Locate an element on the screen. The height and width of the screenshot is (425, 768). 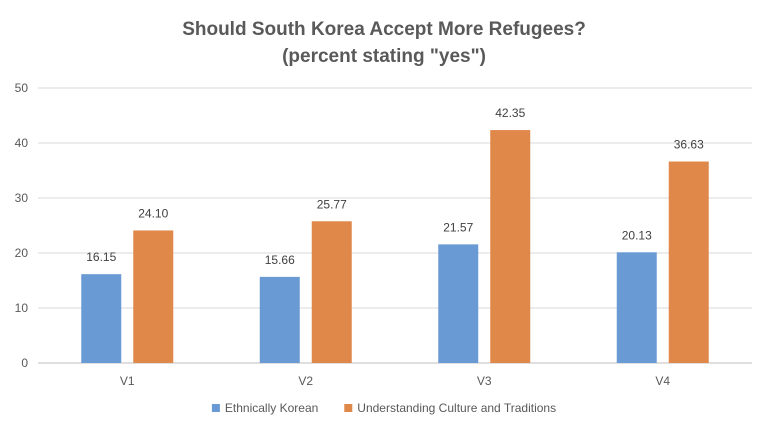
legend-item: Ethnically Korean is located at coordinates (264, 408).